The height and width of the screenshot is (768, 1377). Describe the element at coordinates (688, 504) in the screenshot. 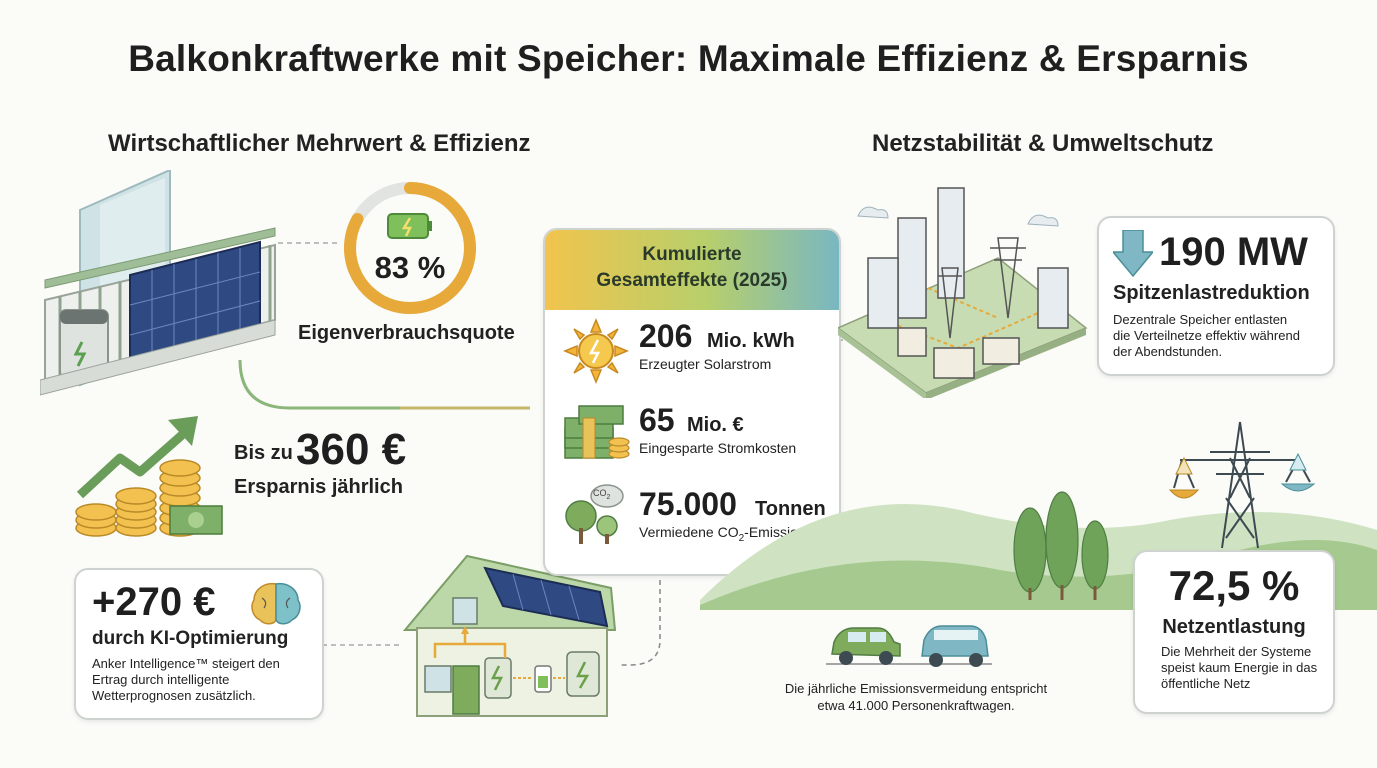

I see `co2-value: 75.000` at that location.